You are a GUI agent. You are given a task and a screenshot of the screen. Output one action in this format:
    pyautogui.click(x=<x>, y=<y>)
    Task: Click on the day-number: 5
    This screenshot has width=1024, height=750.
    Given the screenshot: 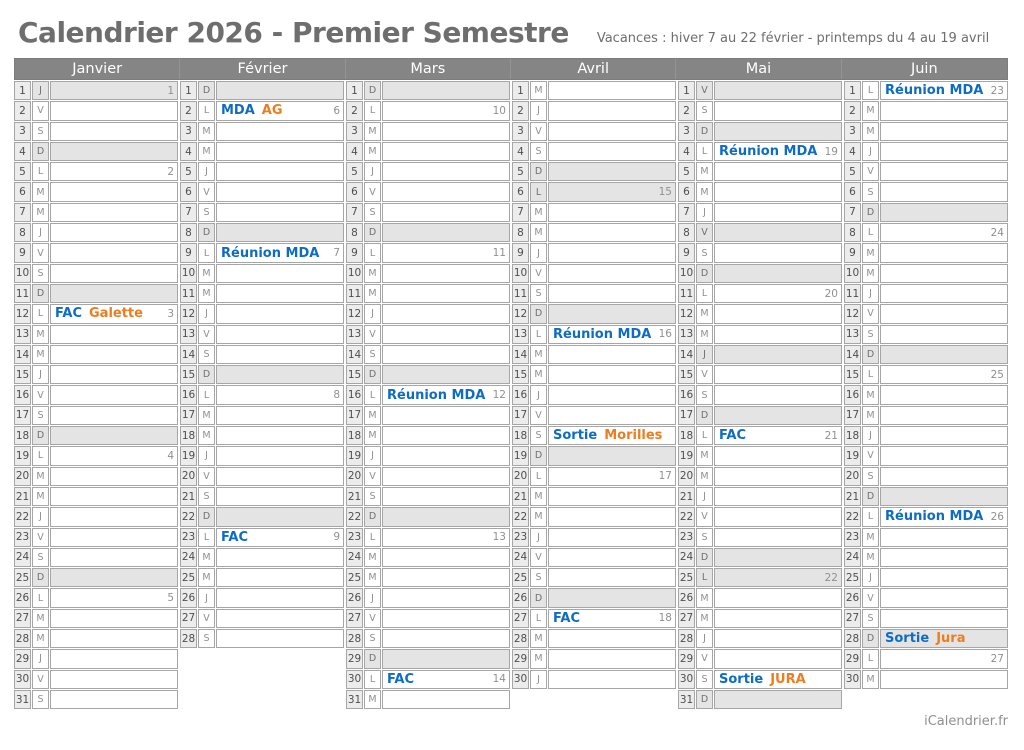 What is the action you would take?
    pyautogui.click(x=354, y=172)
    